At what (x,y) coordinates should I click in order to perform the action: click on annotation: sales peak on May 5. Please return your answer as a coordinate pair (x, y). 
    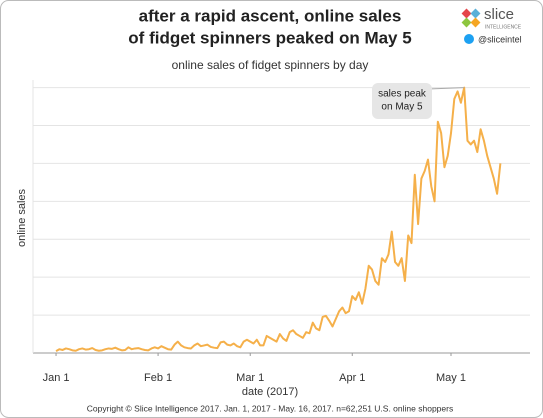
    Looking at the image, I should click on (418, 101).